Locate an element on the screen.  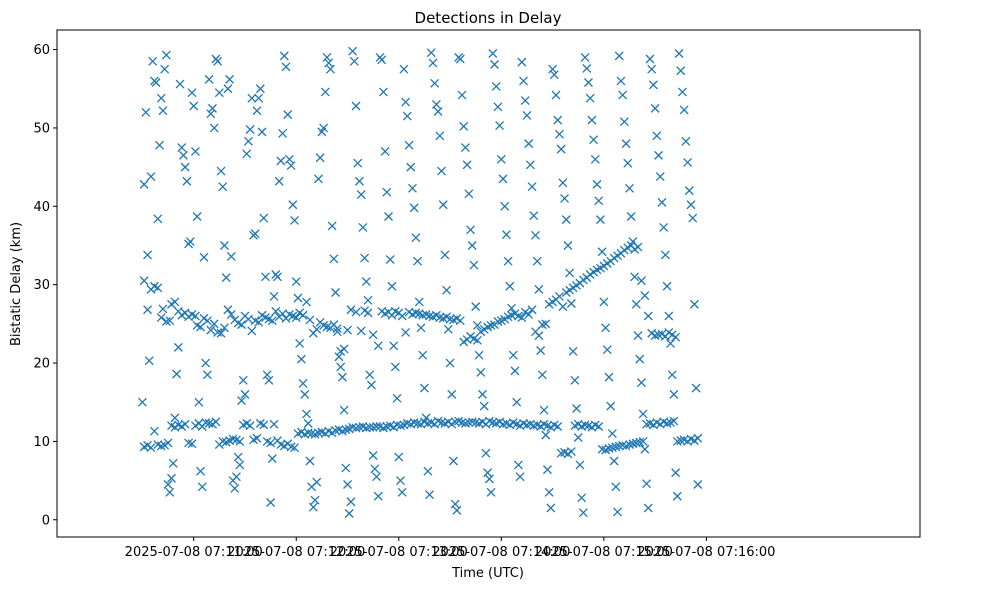
y-tick-label: 0 is located at coordinates (46, 520).